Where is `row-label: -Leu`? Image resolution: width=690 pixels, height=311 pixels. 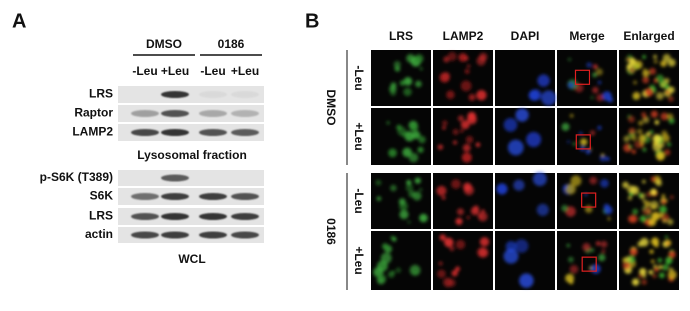
row-label: -Leu is located at coordinates (359, 200).